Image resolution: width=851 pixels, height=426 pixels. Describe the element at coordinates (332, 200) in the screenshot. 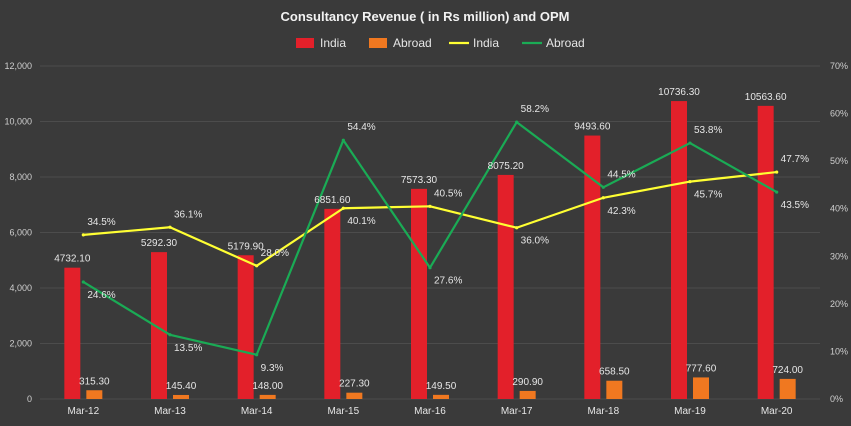

I see `bar-data-label: 6851.60` at that location.